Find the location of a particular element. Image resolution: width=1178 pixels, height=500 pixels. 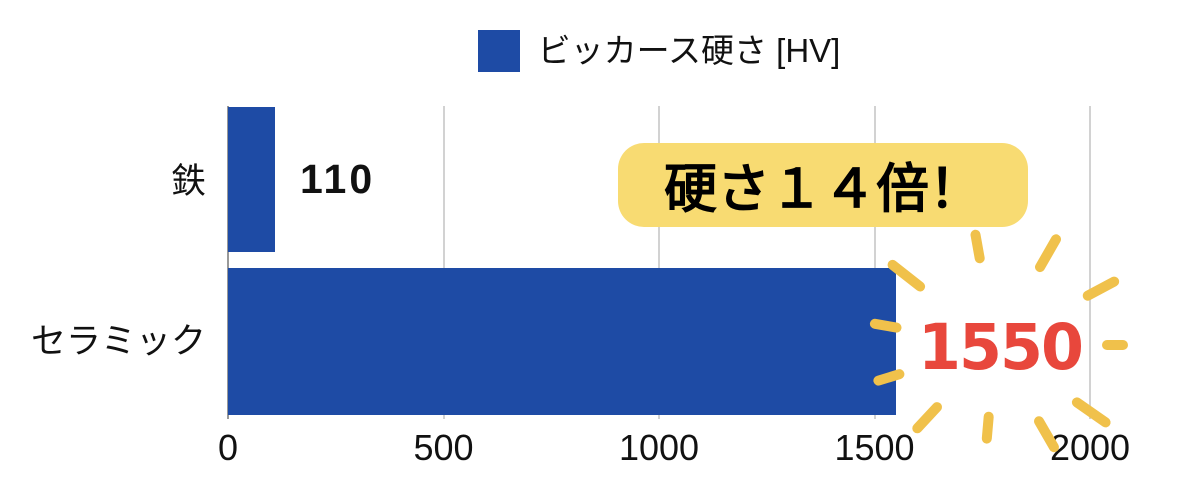

gridline-2000 is located at coordinates (1090, 262).